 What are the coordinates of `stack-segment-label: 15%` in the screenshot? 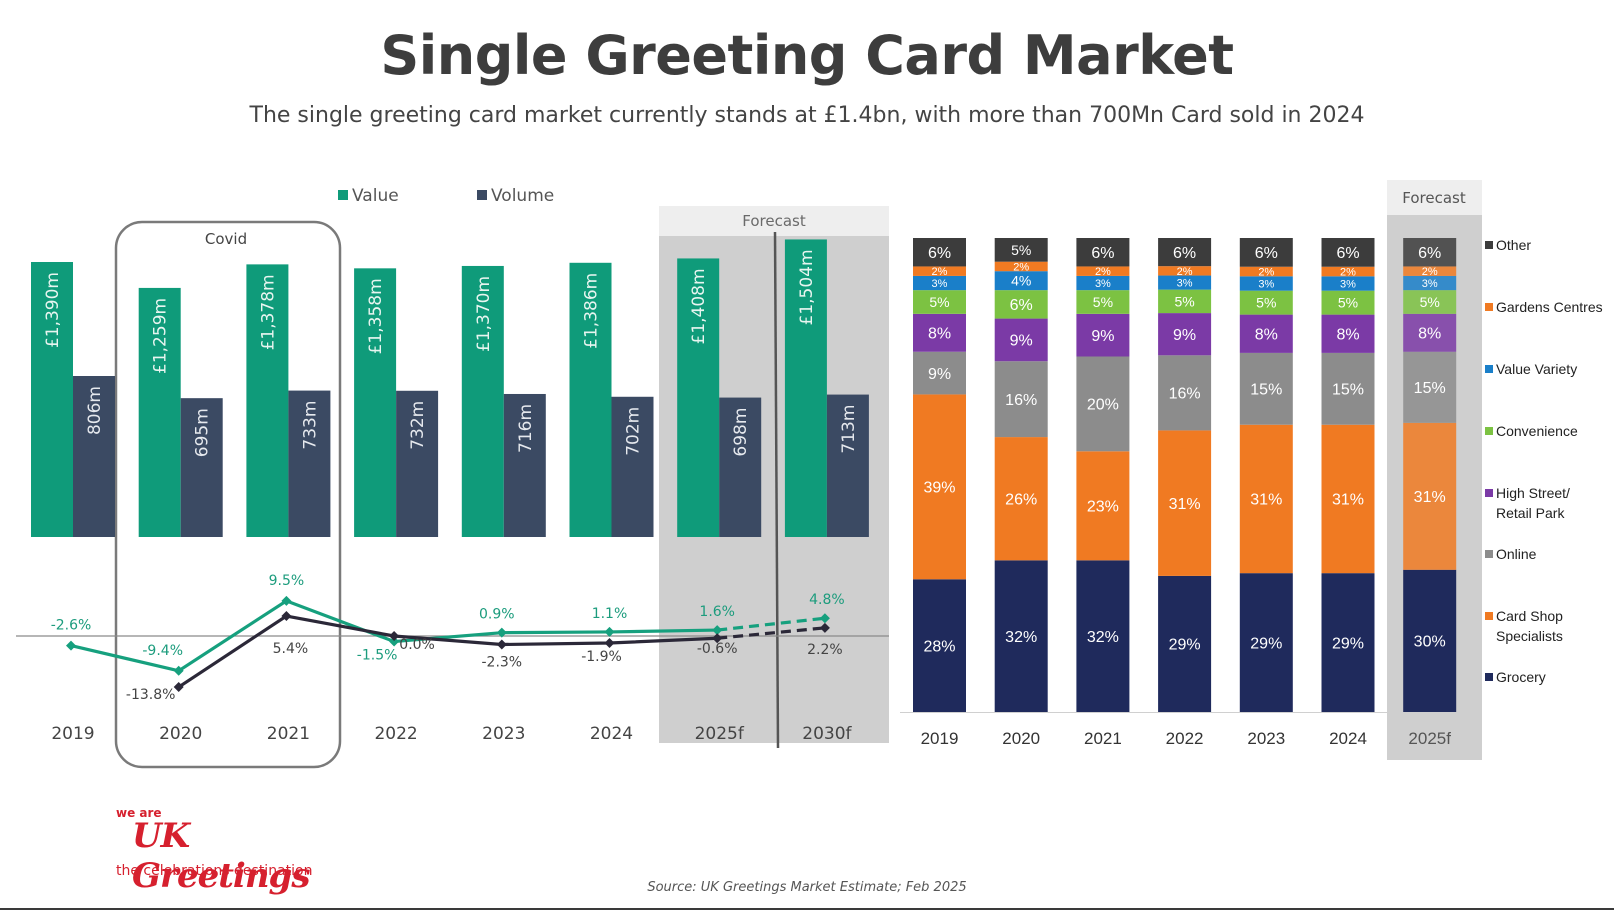 It's located at (1266, 390).